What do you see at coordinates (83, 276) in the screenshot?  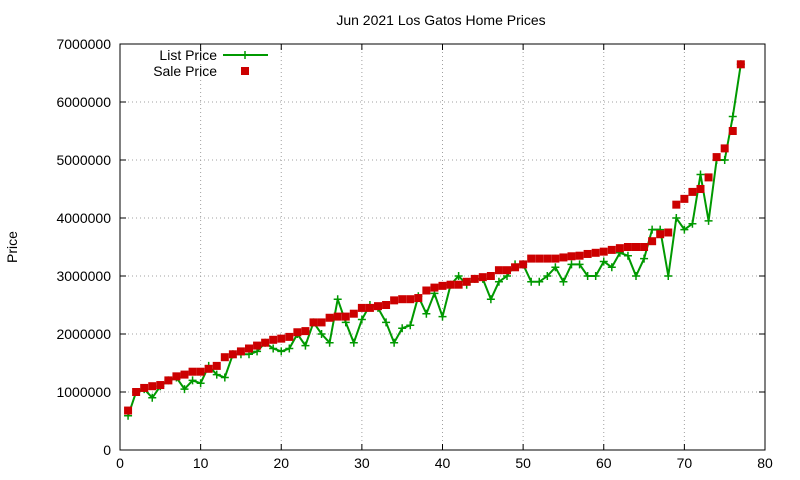 I see `y-tick-label: 3000000` at bounding box center [83, 276].